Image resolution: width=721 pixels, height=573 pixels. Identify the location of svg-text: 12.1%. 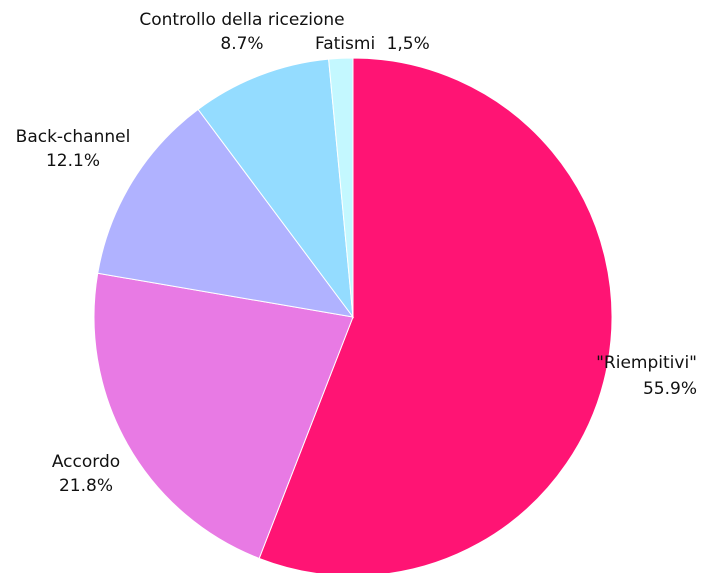
(73, 161).